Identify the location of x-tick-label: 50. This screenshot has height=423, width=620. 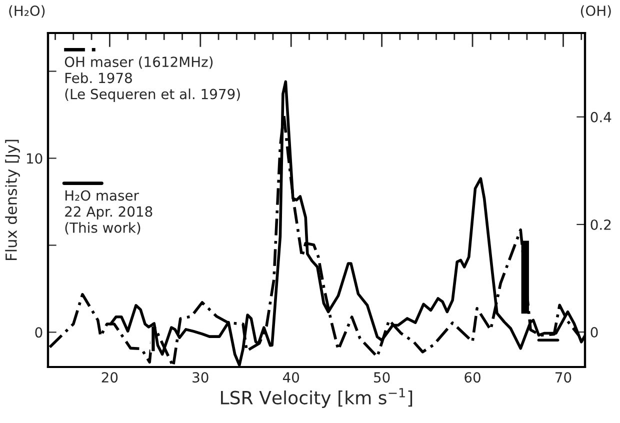
(382, 377).